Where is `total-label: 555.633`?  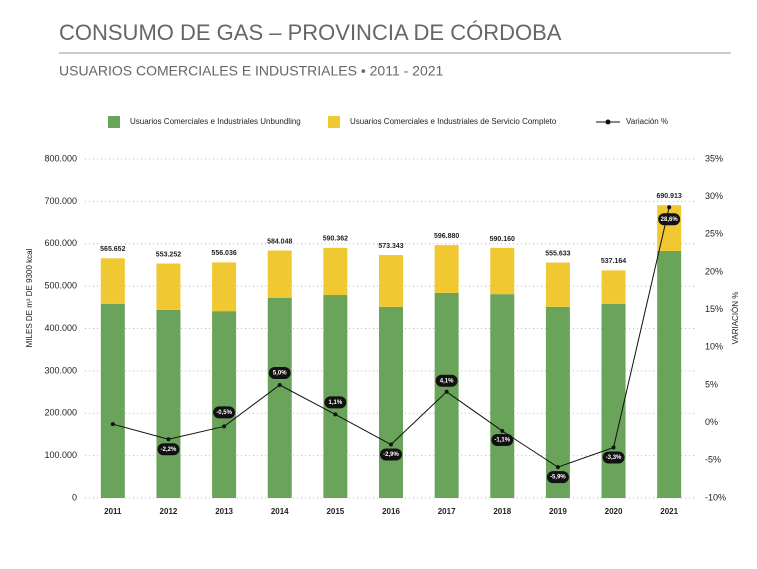 total-label: 555.633 is located at coordinates (557, 253).